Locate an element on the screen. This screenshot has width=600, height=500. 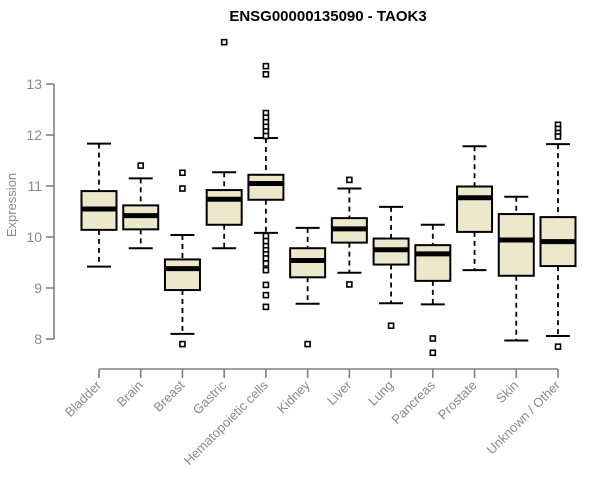
y-tick-label: 10 is located at coordinates (34, 237).